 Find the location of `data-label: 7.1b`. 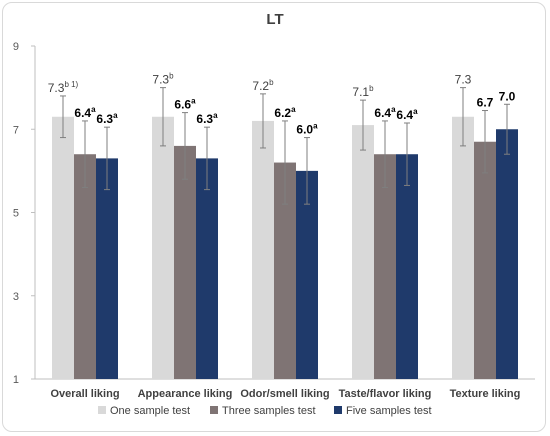

data-label: 7.1b is located at coordinates (363, 91).